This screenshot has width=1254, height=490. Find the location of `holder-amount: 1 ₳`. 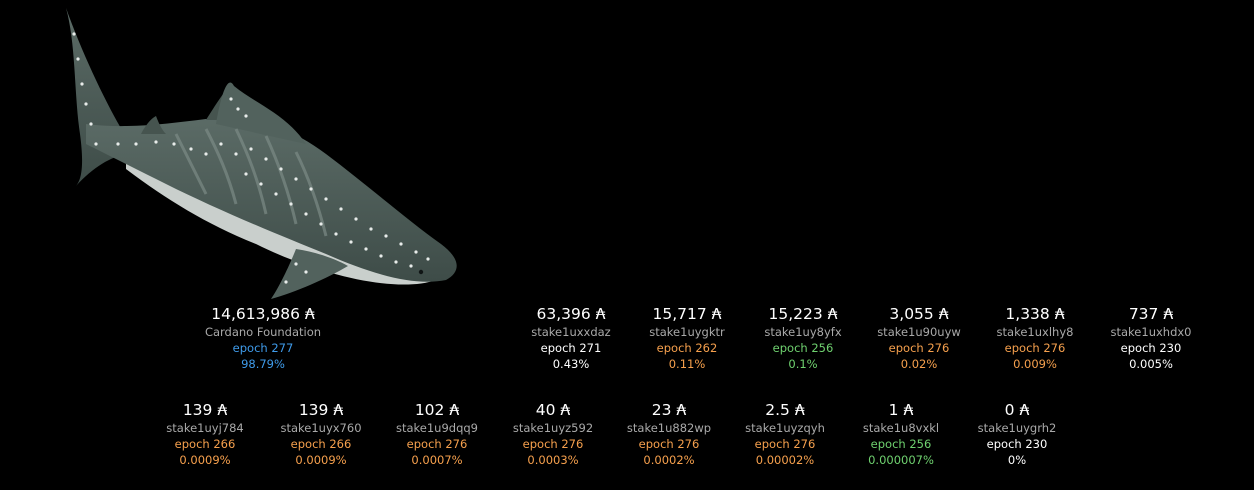

holder-amount: 1 ₳ is located at coordinates (901, 410).